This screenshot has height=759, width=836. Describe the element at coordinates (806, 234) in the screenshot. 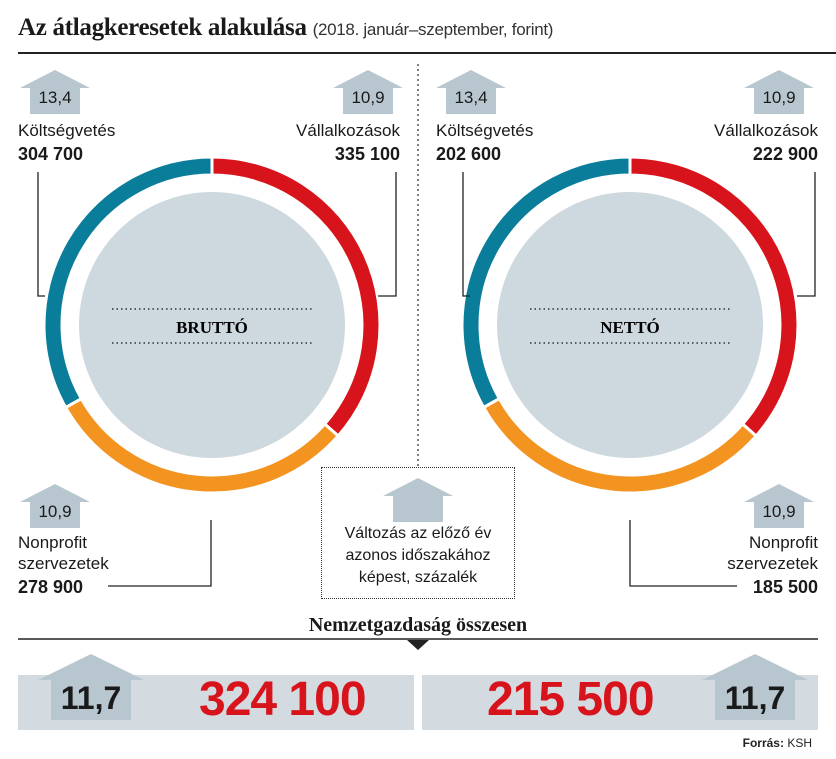

I see `leader-line-netto-vallalkozasok` at that location.